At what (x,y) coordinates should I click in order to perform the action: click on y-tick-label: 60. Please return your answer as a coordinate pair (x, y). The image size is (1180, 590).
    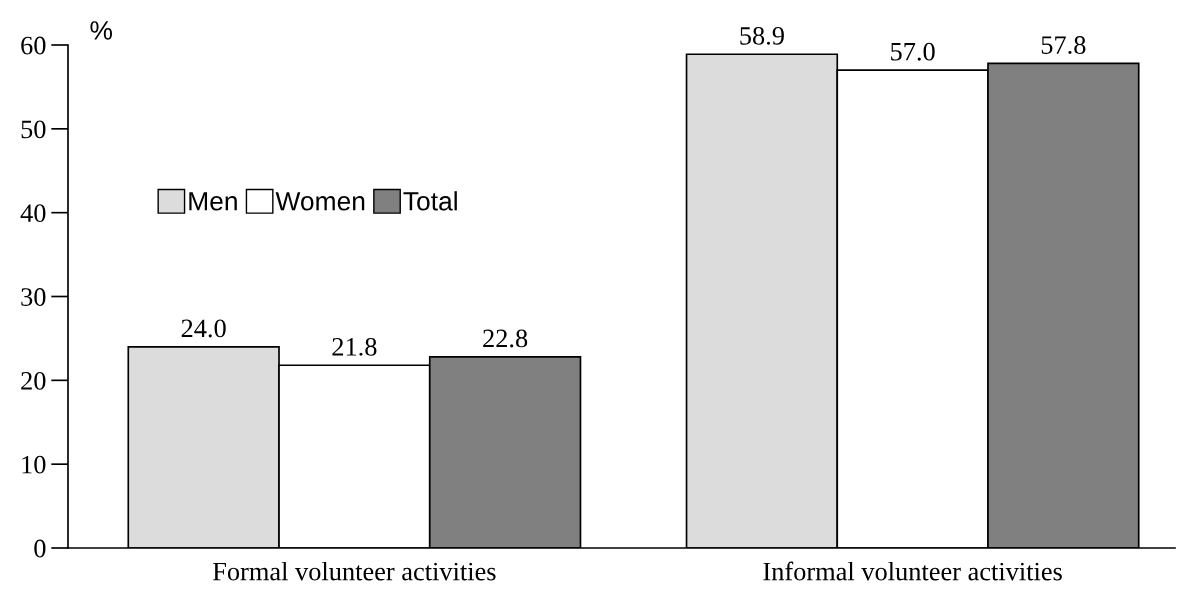
    Looking at the image, I should click on (33, 45).